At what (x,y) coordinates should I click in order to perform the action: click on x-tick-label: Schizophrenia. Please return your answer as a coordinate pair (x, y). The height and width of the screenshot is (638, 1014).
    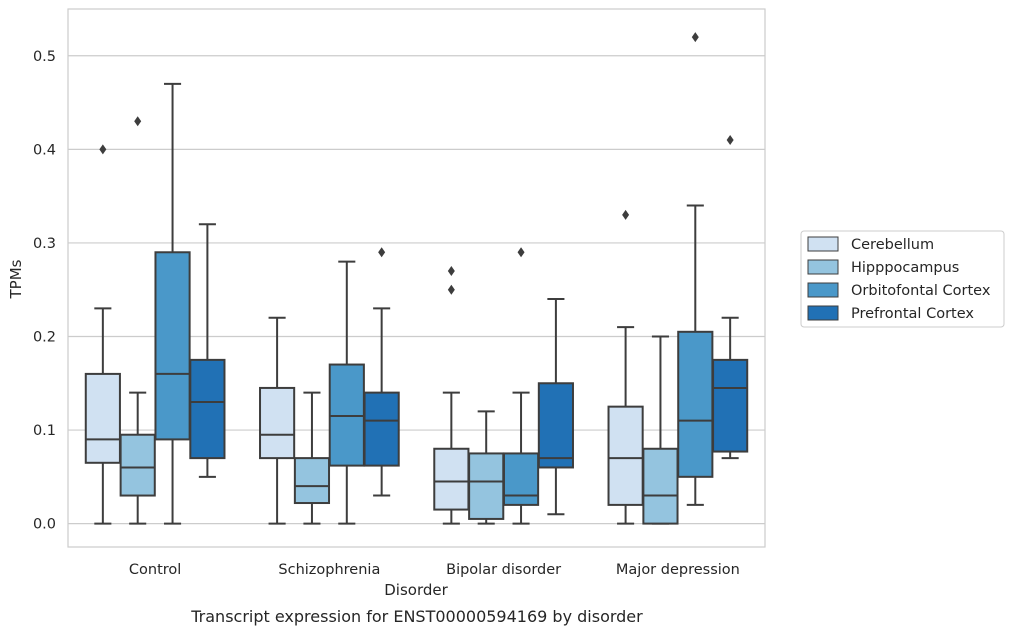
    Looking at the image, I should click on (329, 570).